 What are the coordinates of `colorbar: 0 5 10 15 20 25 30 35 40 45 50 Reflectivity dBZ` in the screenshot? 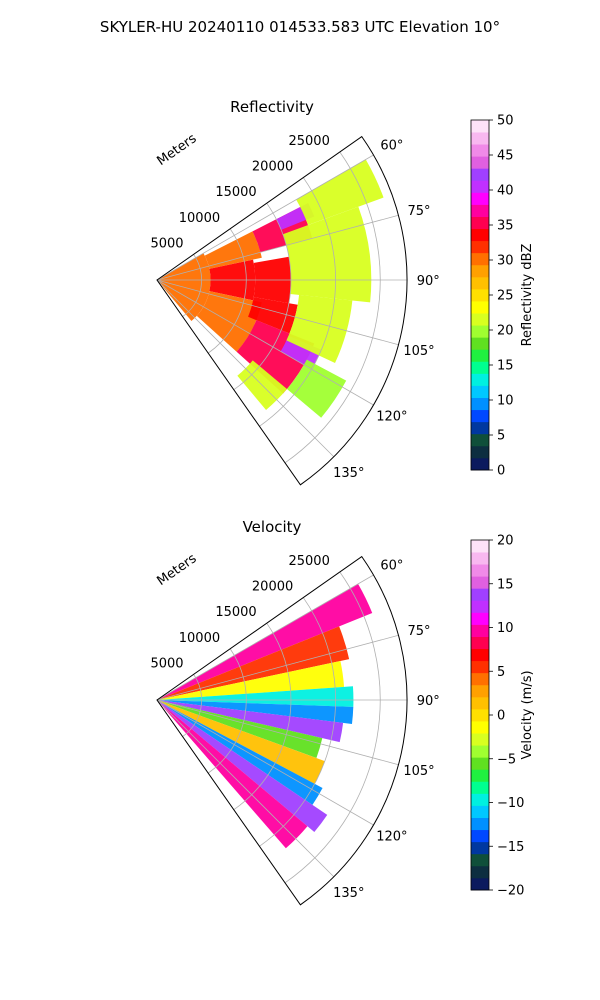 It's located at (502, 296).